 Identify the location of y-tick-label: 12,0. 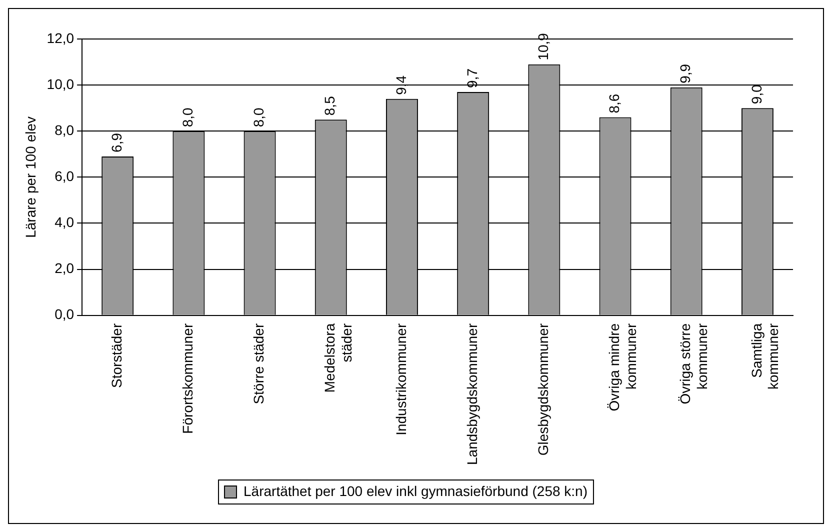
(60, 38).